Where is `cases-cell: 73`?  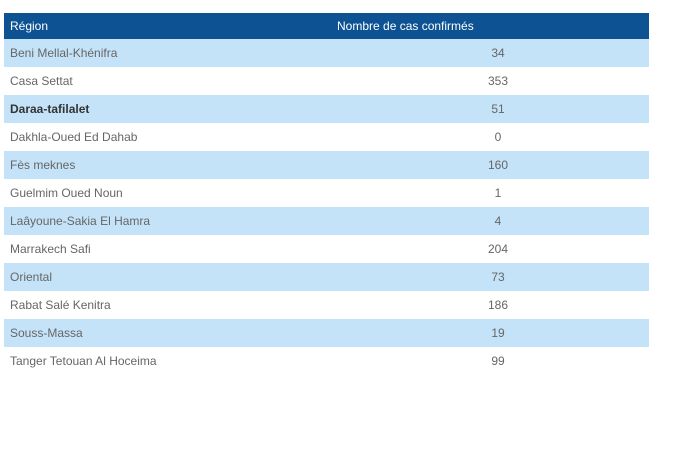
cases-cell: 73 is located at coordinates (493, 277).